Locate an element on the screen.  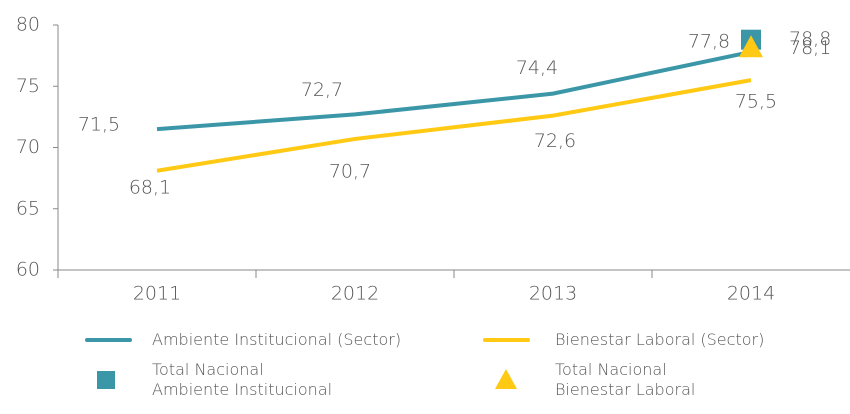
data-label: 70,7 is located at coordinates (350, 171).